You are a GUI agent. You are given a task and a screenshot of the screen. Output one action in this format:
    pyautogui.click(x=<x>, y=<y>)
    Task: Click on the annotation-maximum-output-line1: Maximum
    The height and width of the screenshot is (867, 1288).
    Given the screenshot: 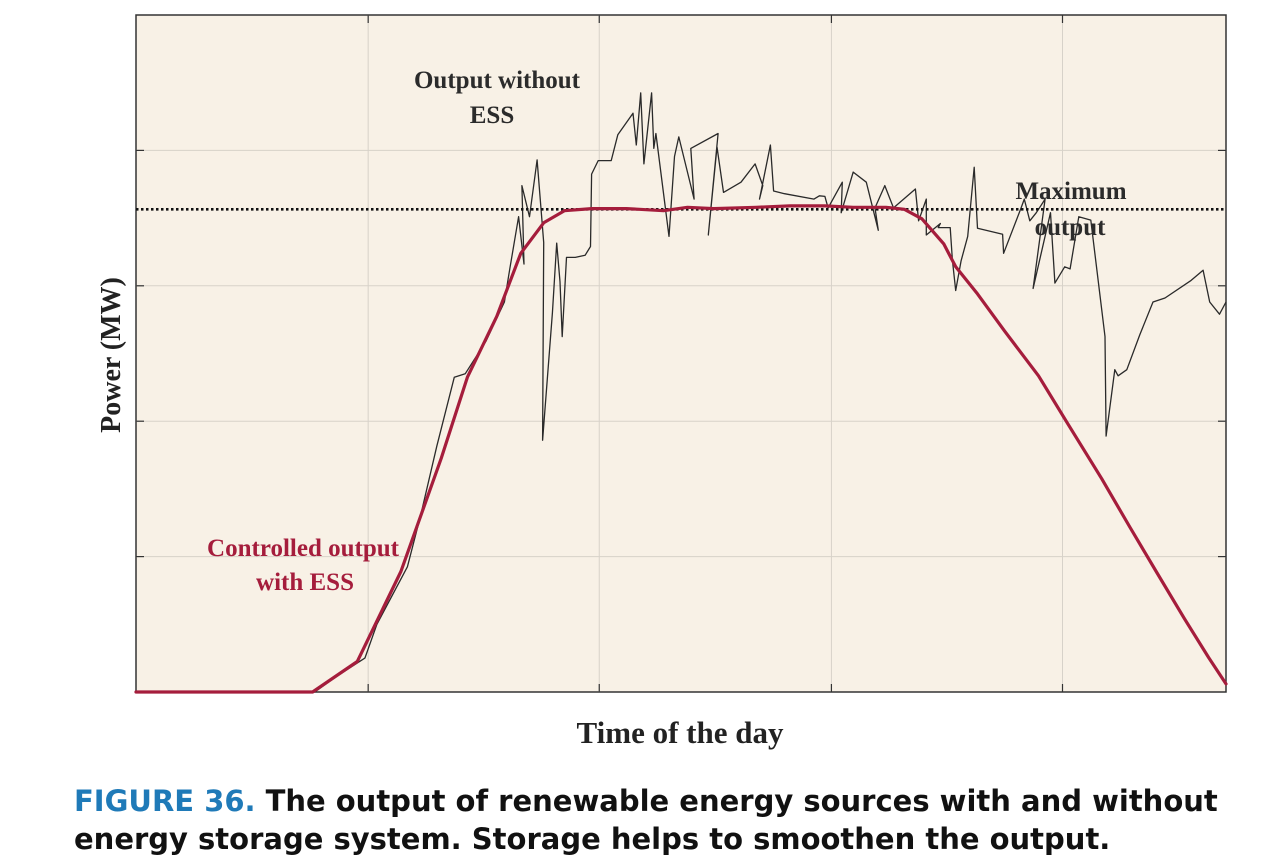 What is the action you would take?
    pyautogui.click(x=1070, y=191)
    